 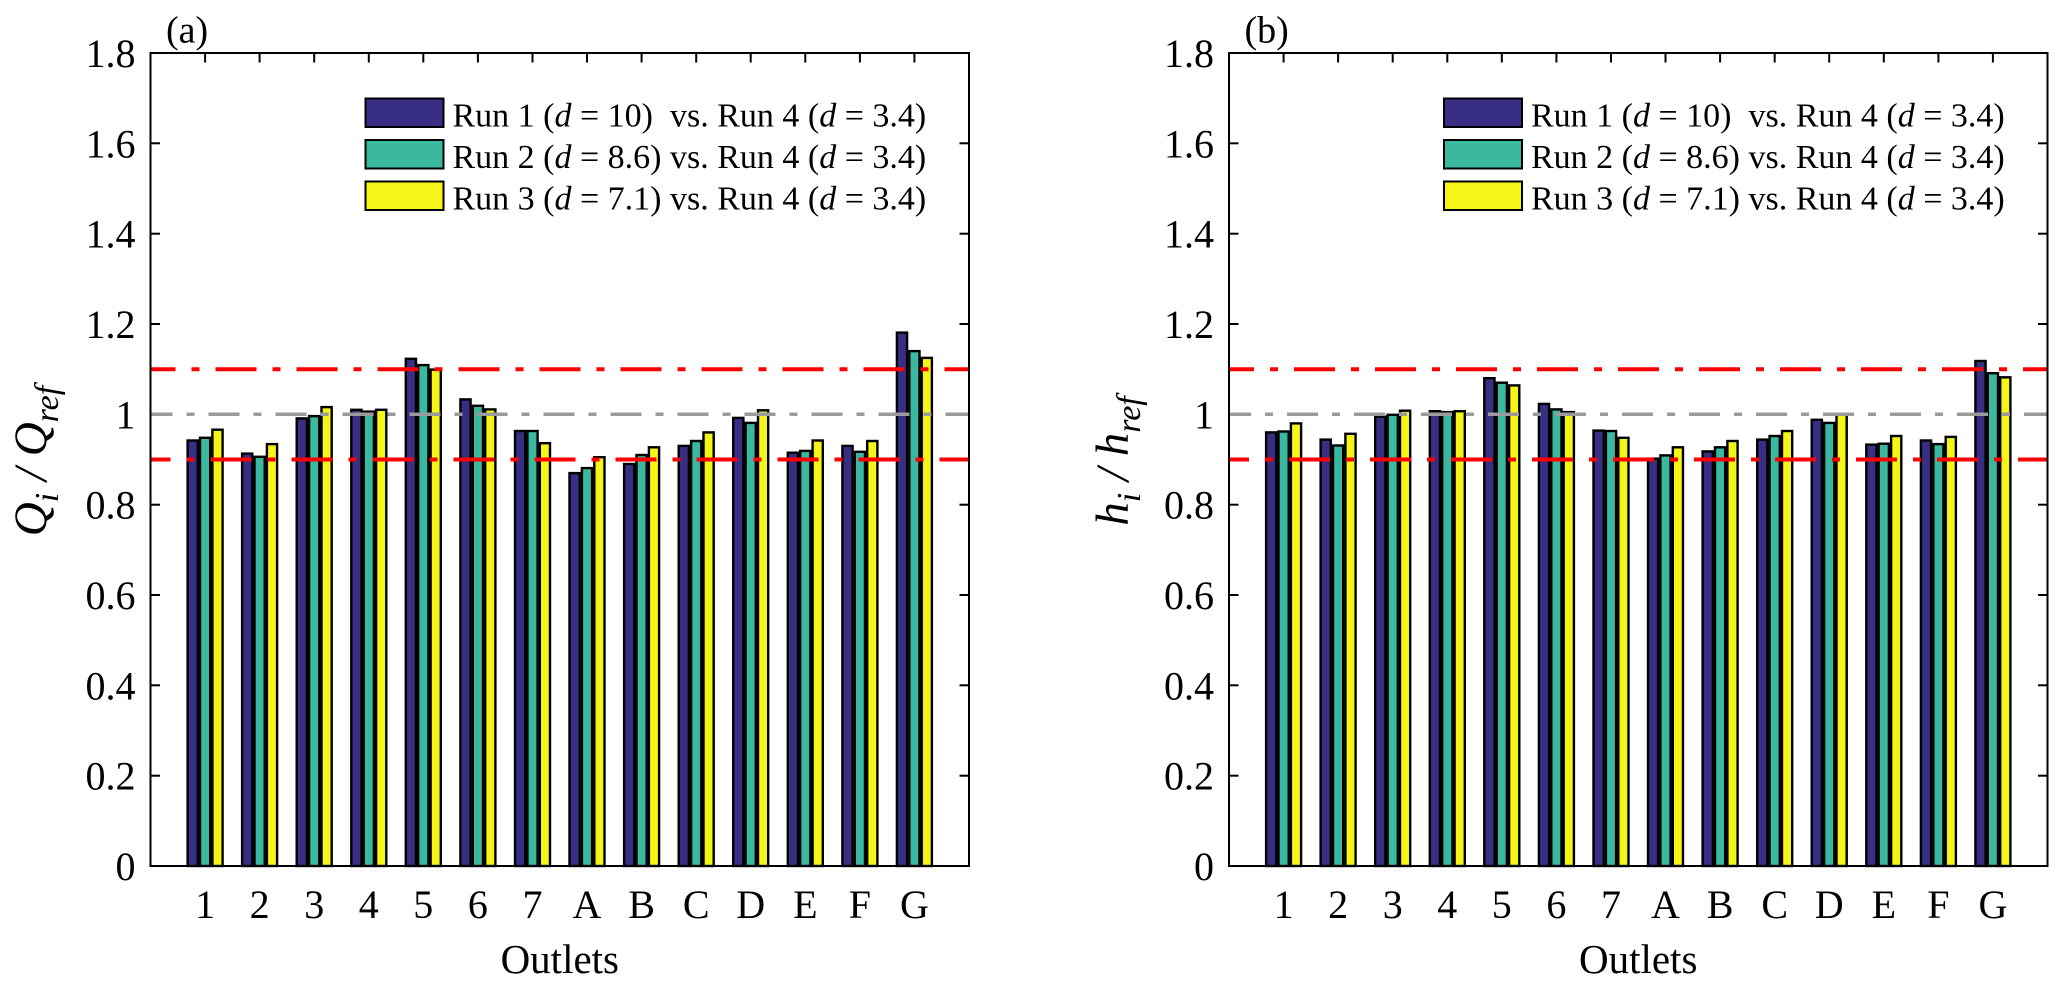 What do you see at coordinates (1117, 459) in the screenshot?
I see `svg-text: hi / href` at bounding box center [1117, 459].